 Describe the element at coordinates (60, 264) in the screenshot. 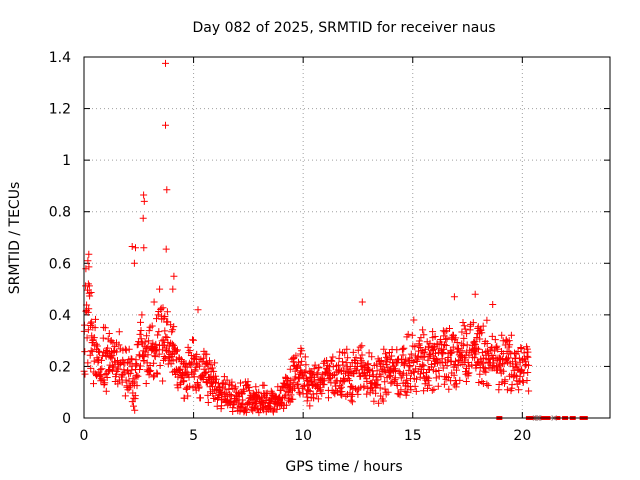

I see `y-tick-label: 0.6` at that location.